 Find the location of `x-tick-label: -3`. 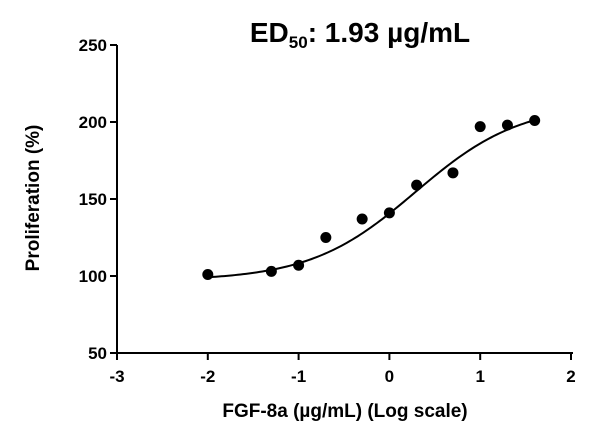

x-tick-label: -3 is located at coordinates (116, 376).